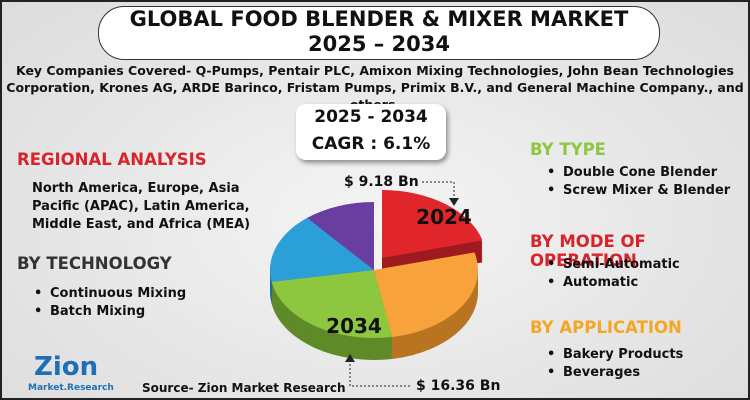 The image size is (750, 400). What do you see at coordinates (371, 144) in the screenshot?
I see `cagr: CAGR : 6.1%` at bounding box center [371, 144].